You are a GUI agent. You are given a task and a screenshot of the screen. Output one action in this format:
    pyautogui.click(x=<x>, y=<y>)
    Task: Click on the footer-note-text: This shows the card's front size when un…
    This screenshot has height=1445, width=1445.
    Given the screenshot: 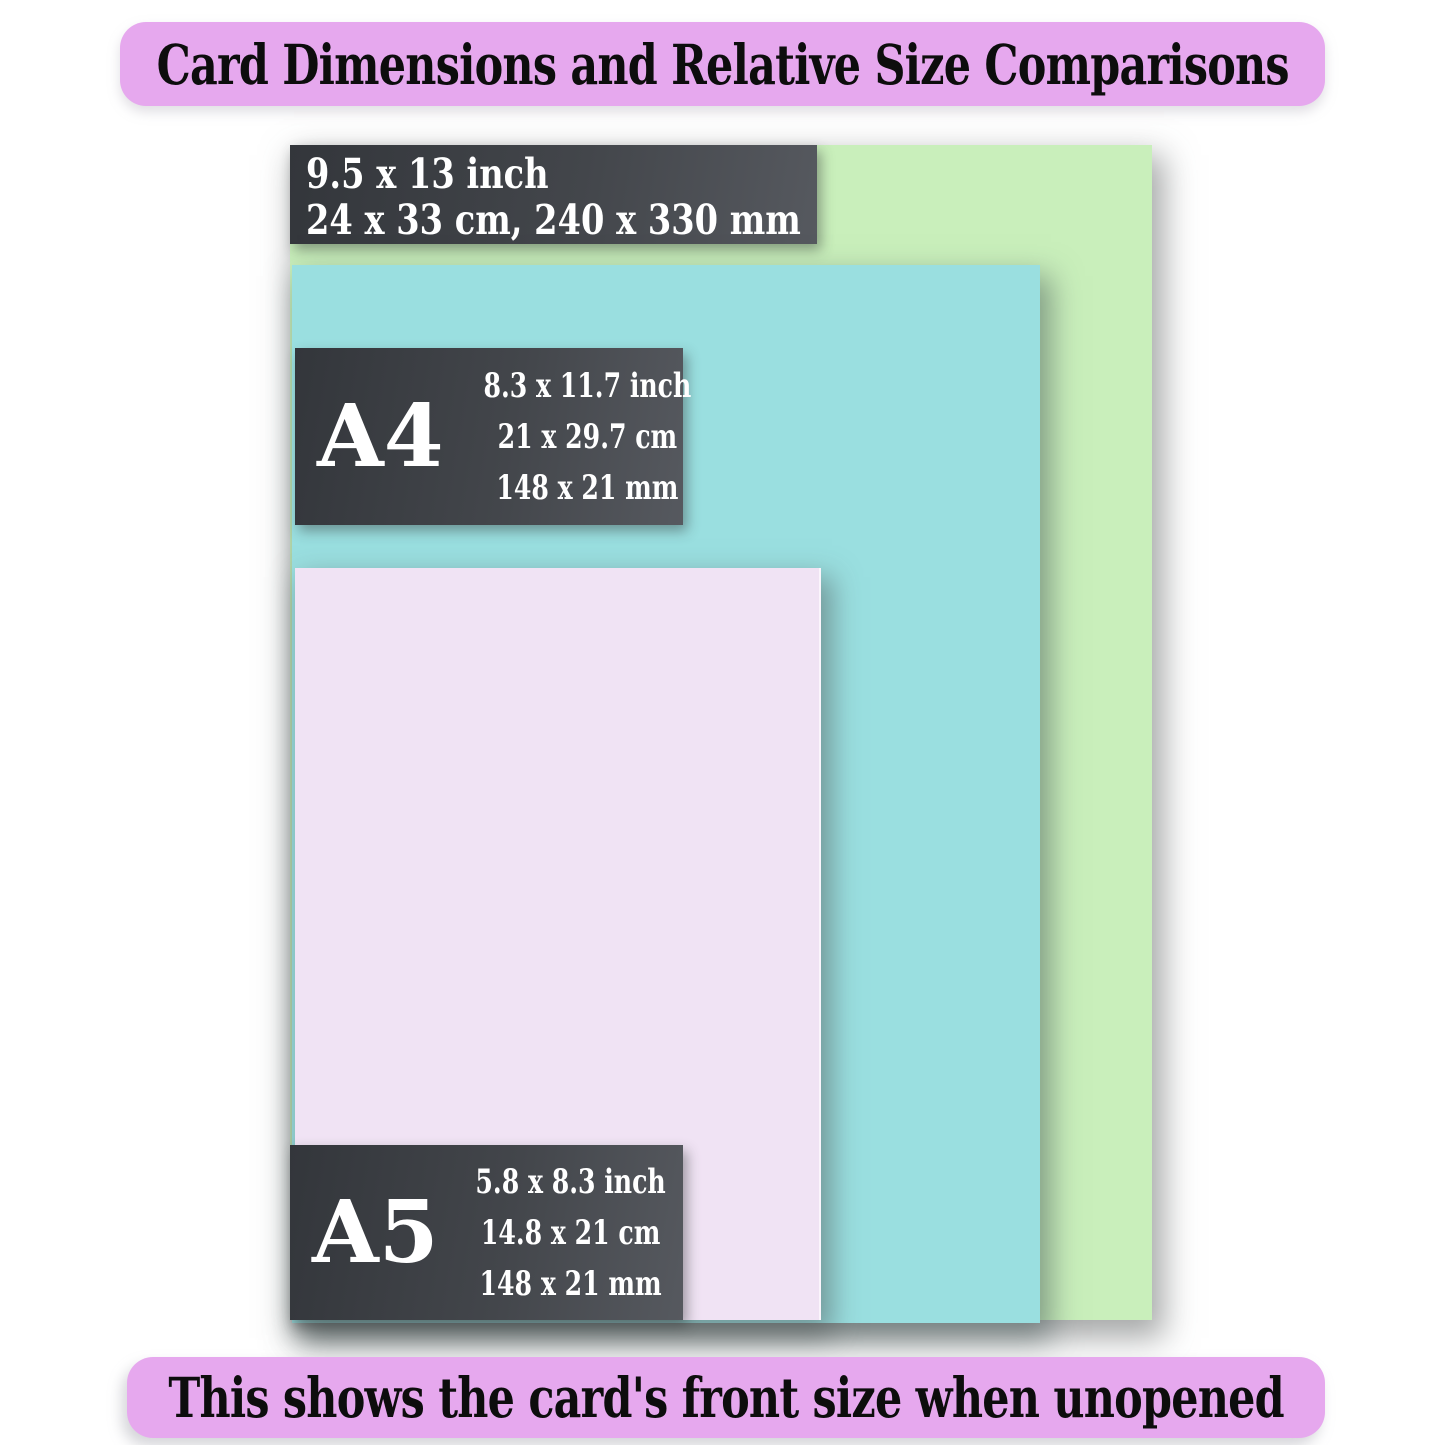 What is the action you would take?
    pyautogui.click(x=726, y=1397)
    